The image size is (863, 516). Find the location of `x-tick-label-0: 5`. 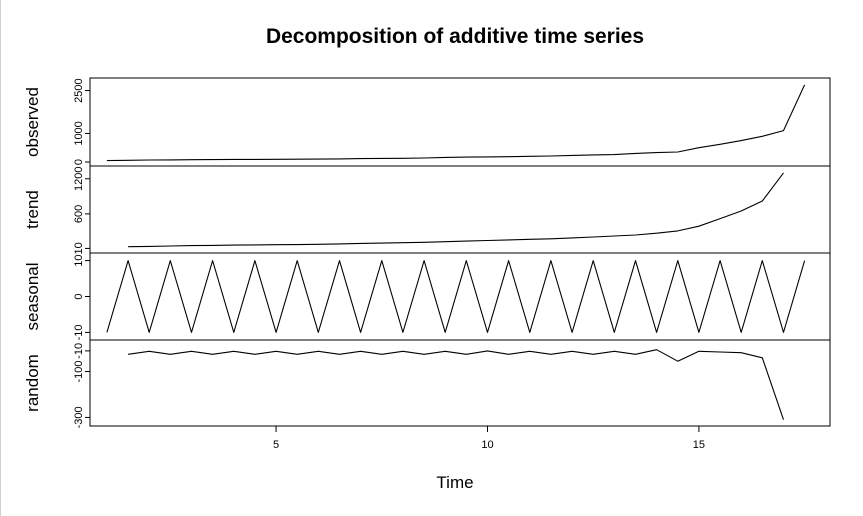

x-tick-label-0: 5 is located at coordinates (276, 445).